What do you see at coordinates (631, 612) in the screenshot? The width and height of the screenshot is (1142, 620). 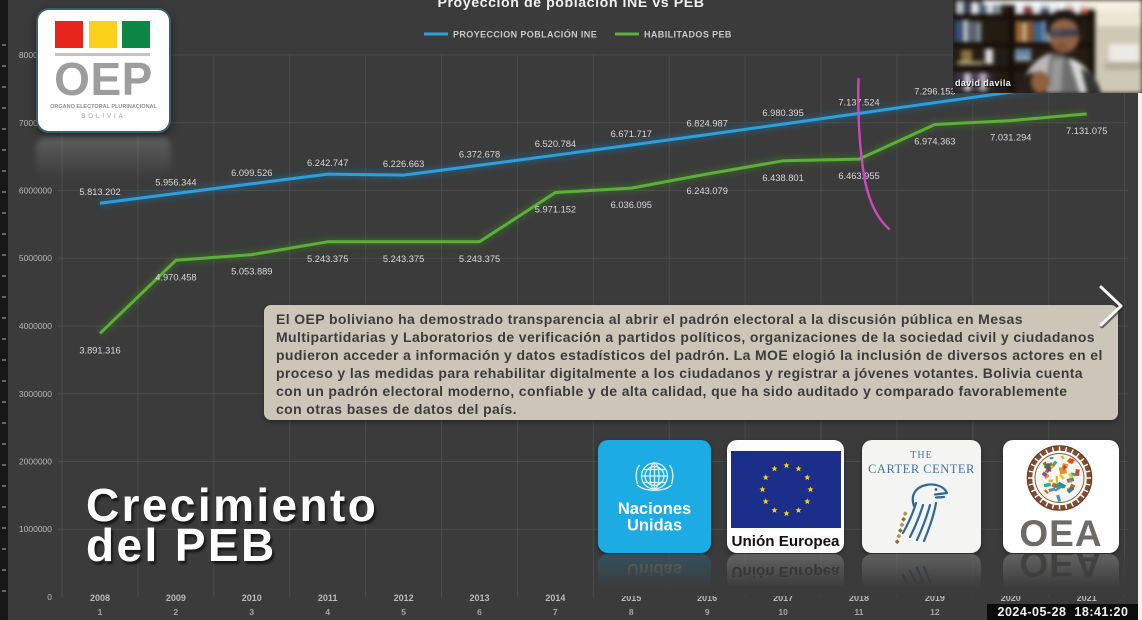 I see `svg-text: 8` at bounding box center [631, 612].